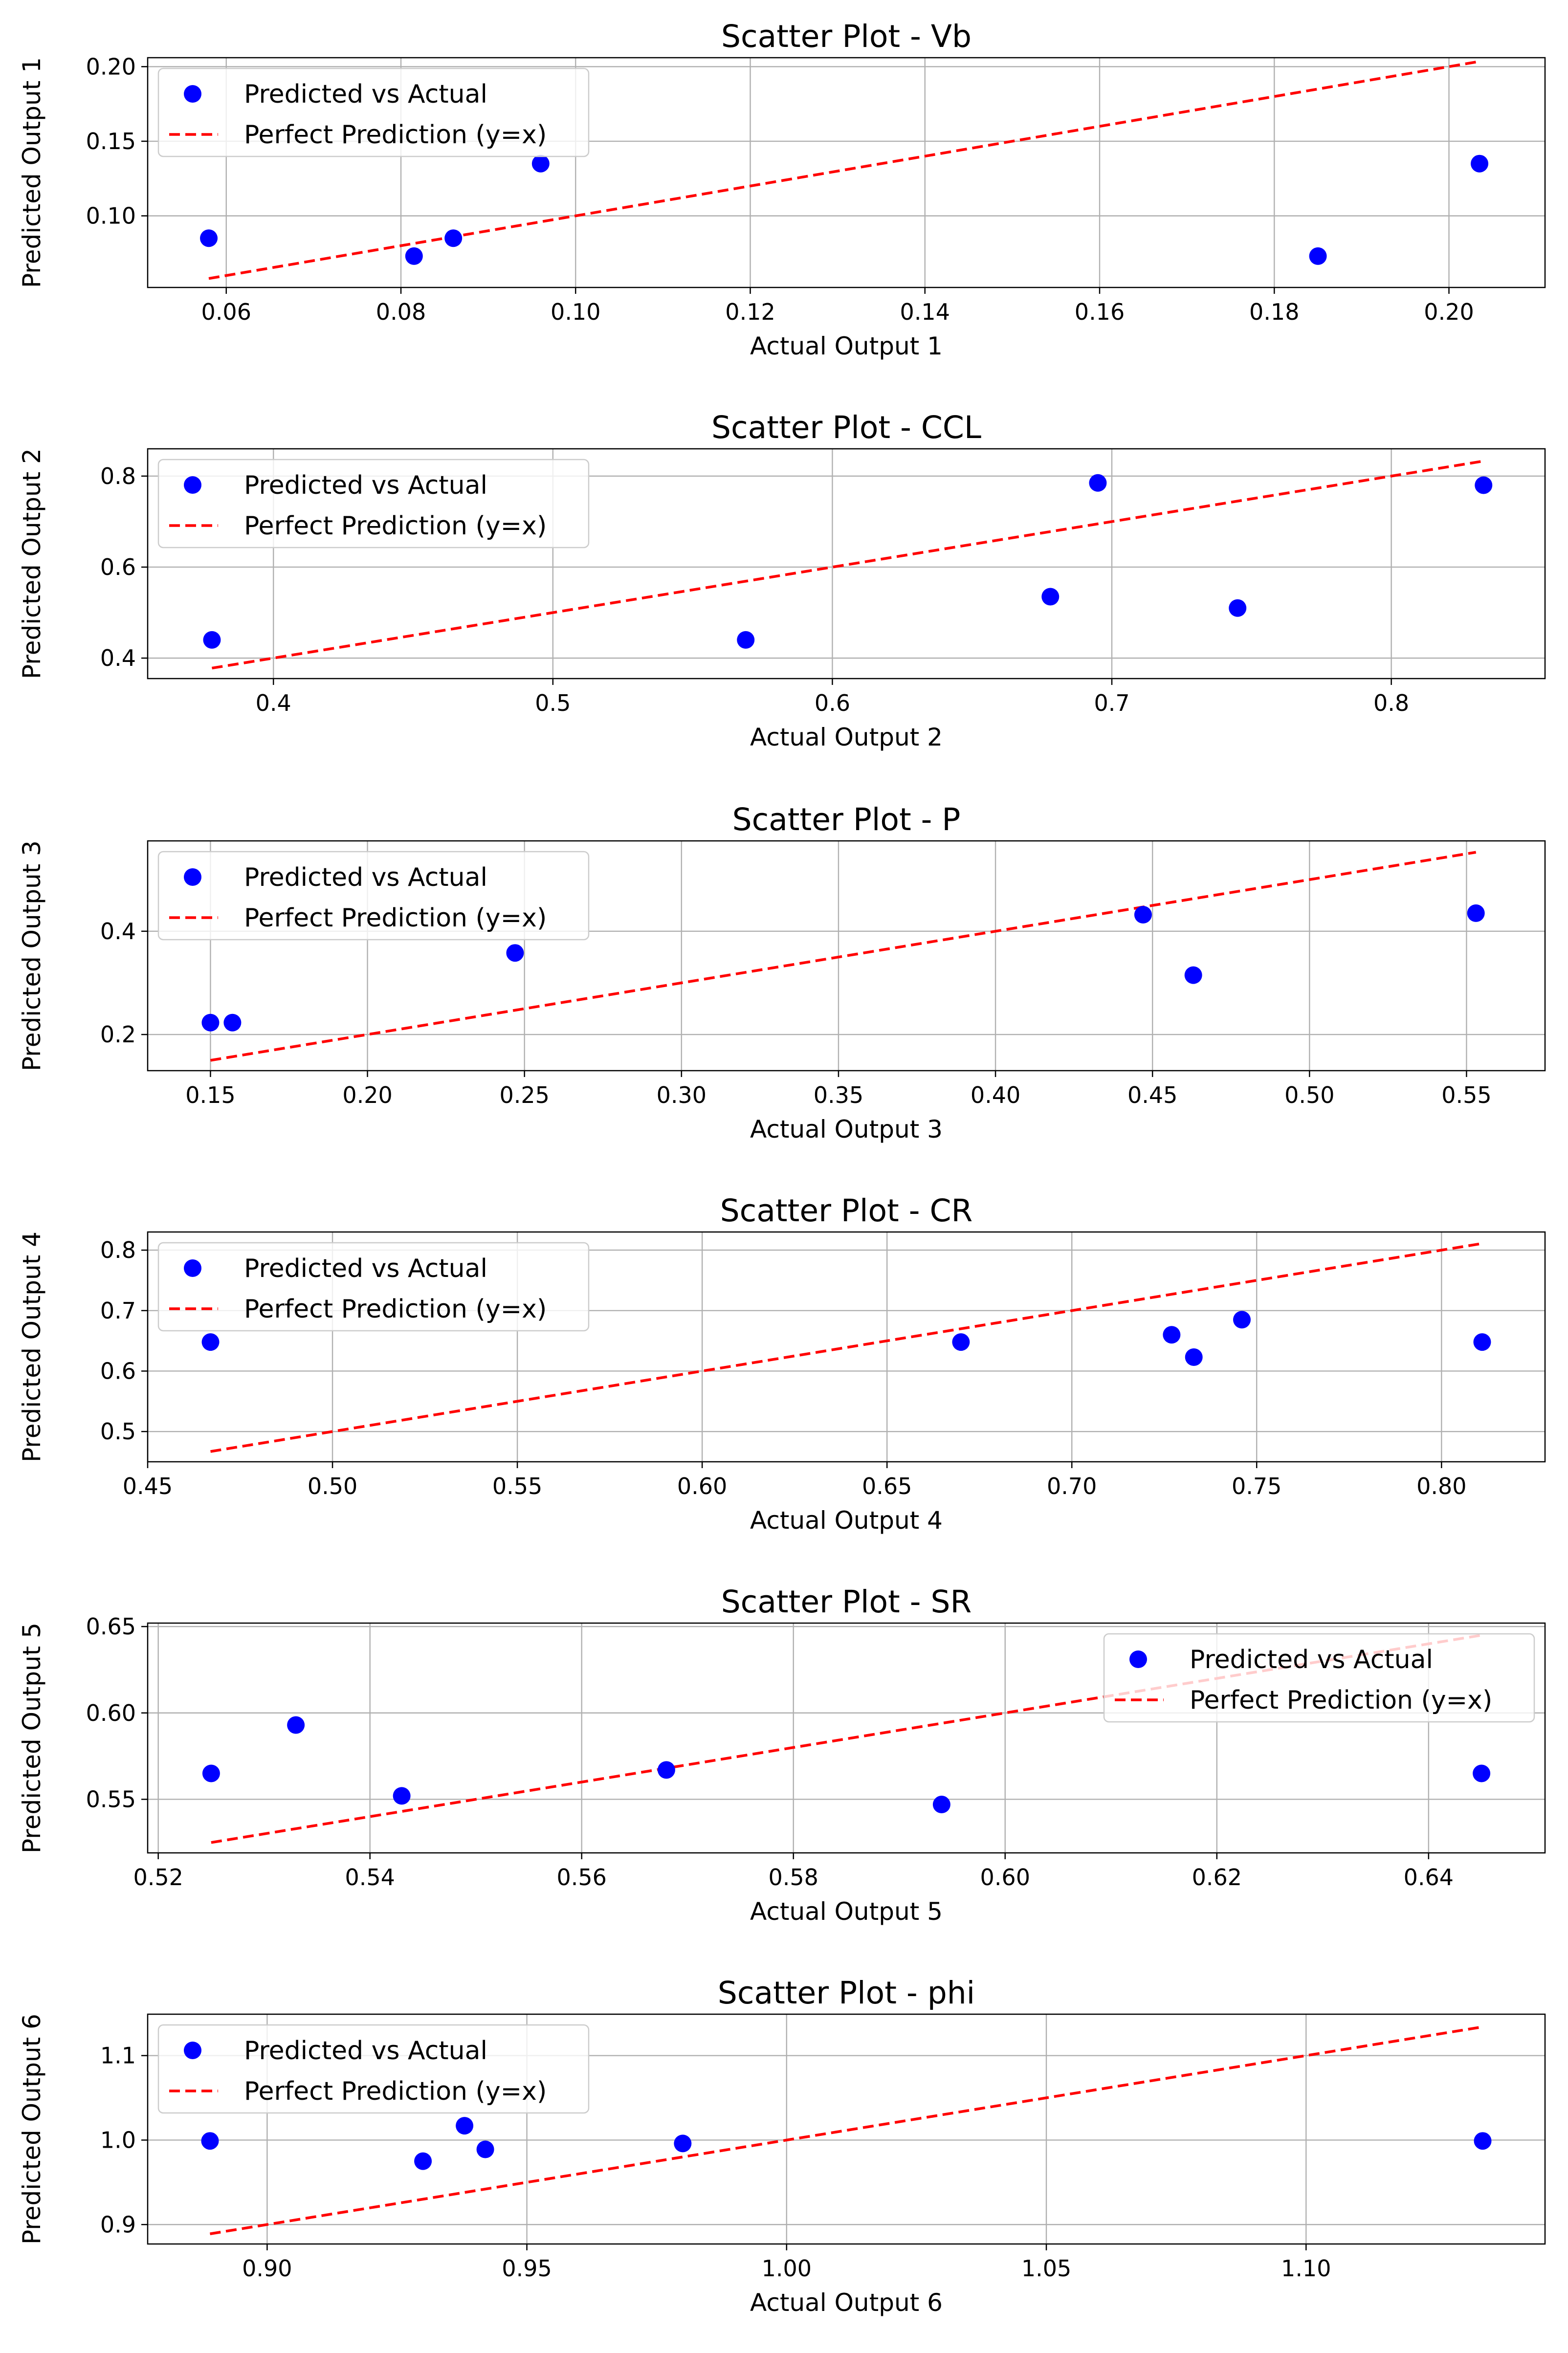  What do you see at coordinates (32, 172) in the screenshot?
I see `y-axis-label: Predicted Output 1` at bounding box center [32, 172].